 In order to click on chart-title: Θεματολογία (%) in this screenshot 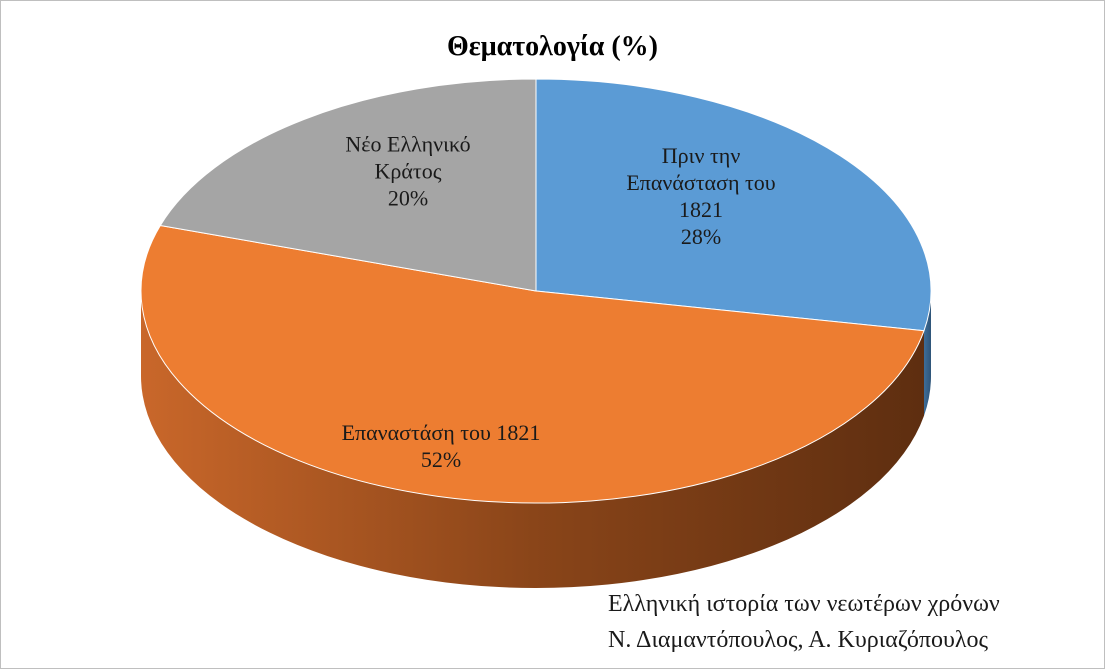, I will do `click(552, 46)`.